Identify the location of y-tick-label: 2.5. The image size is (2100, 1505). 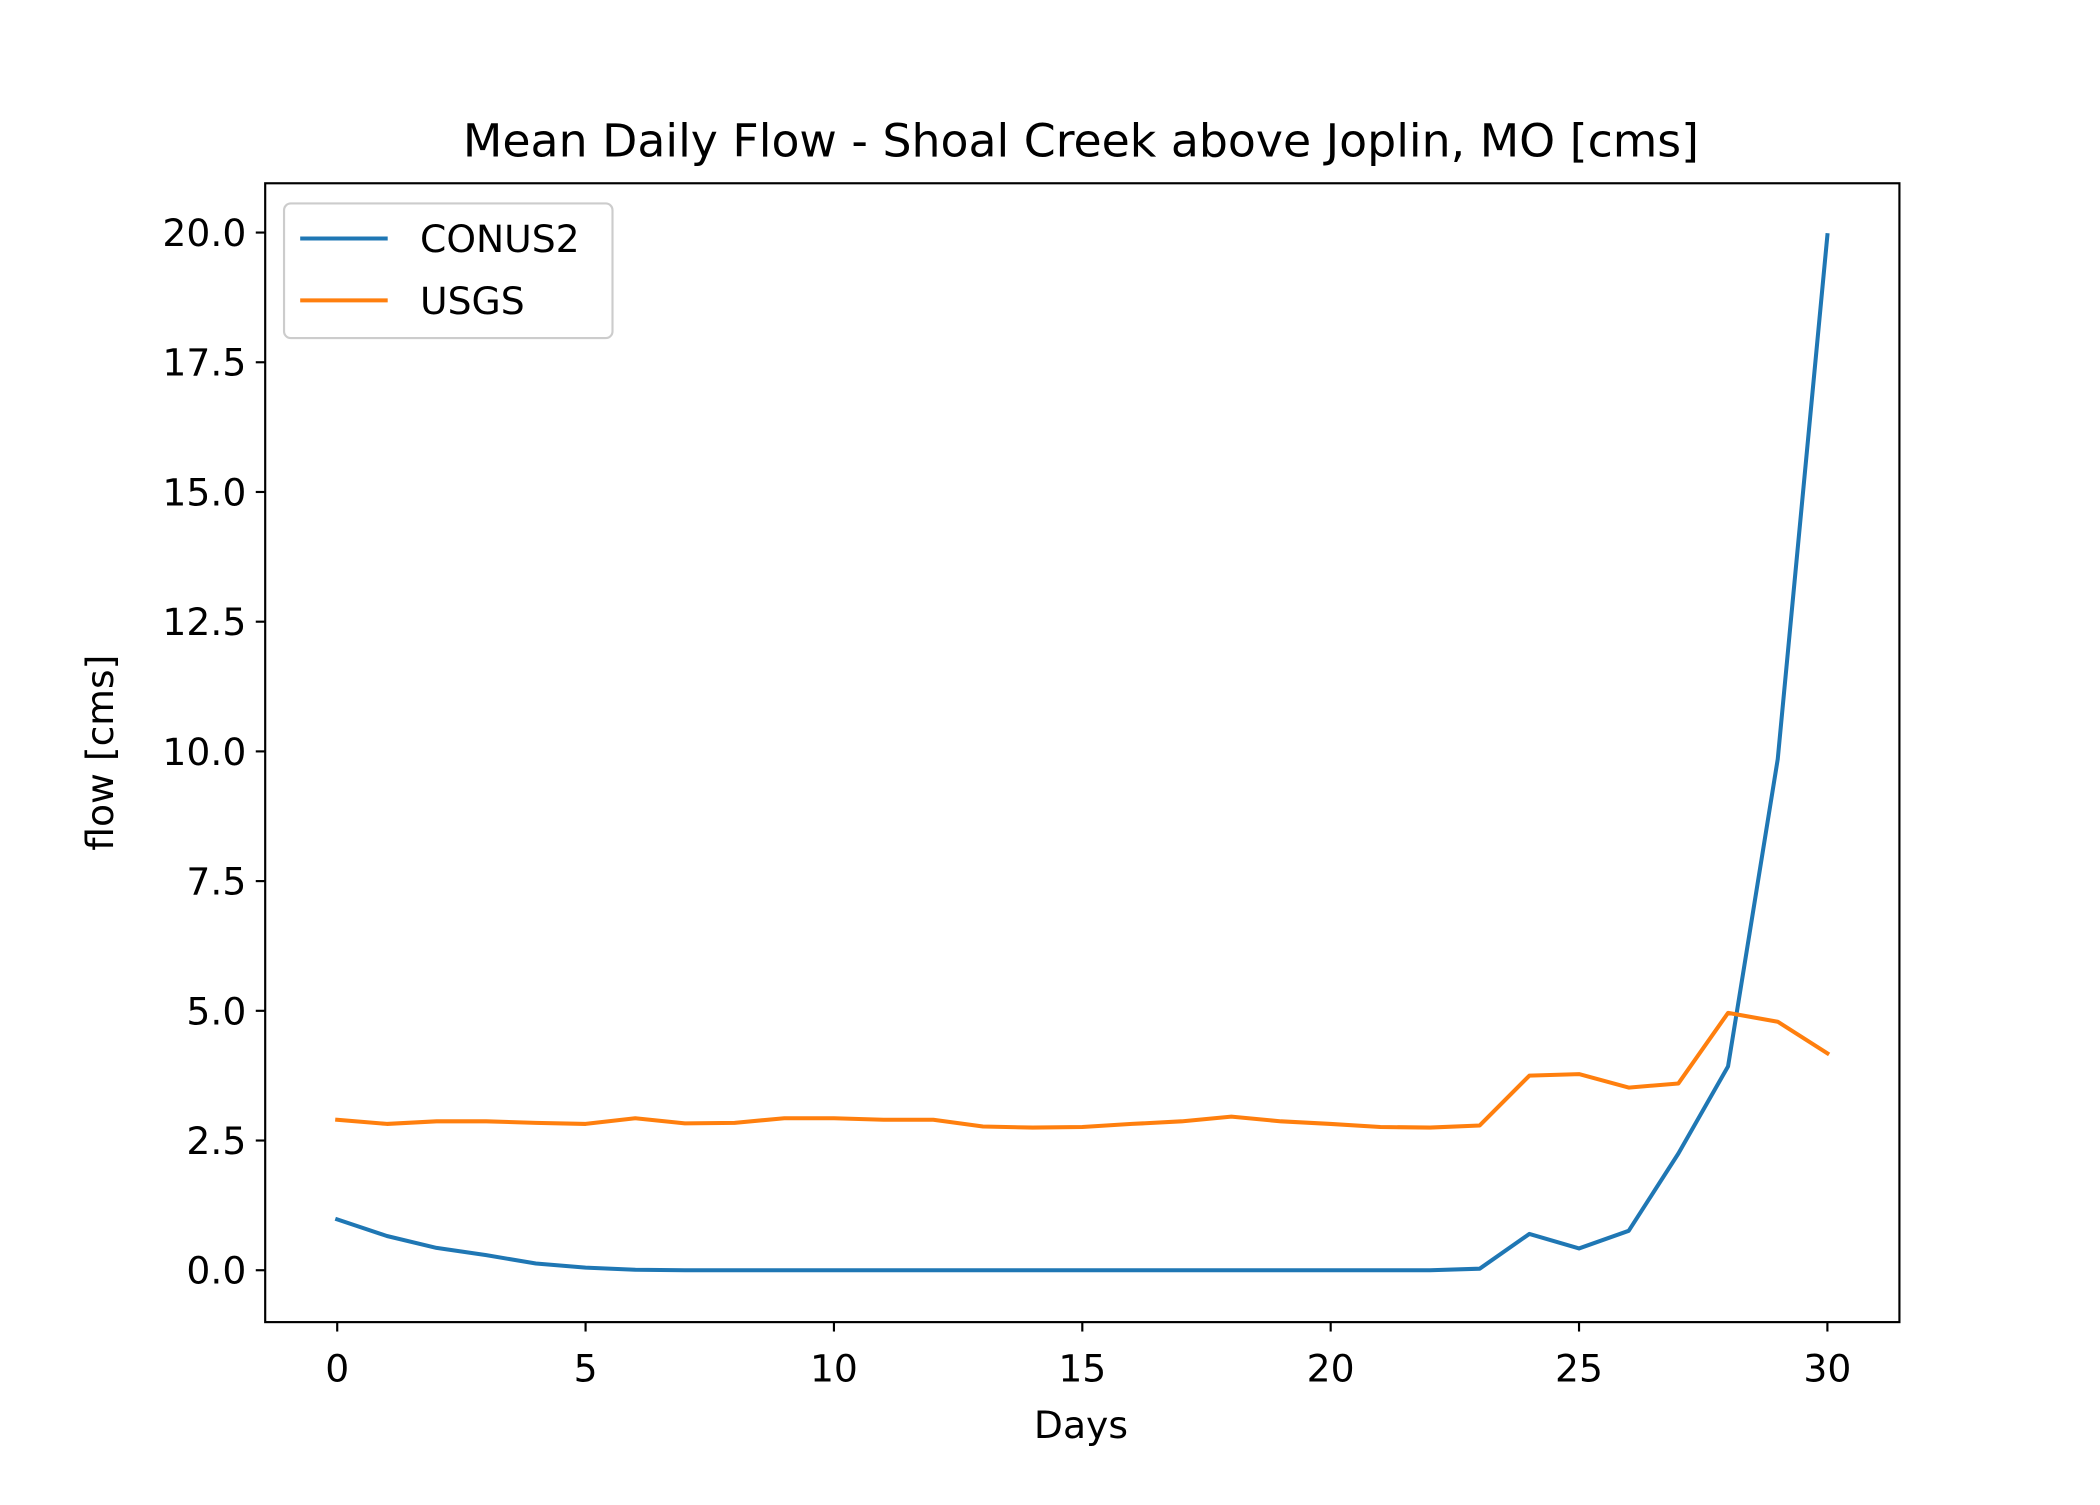
(216, 1141).